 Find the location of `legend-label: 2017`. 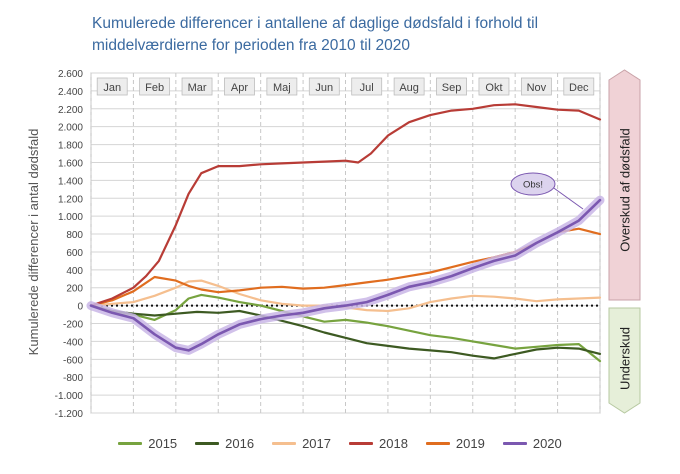

legend-label: 2017 is located at coordinates (316, 443).